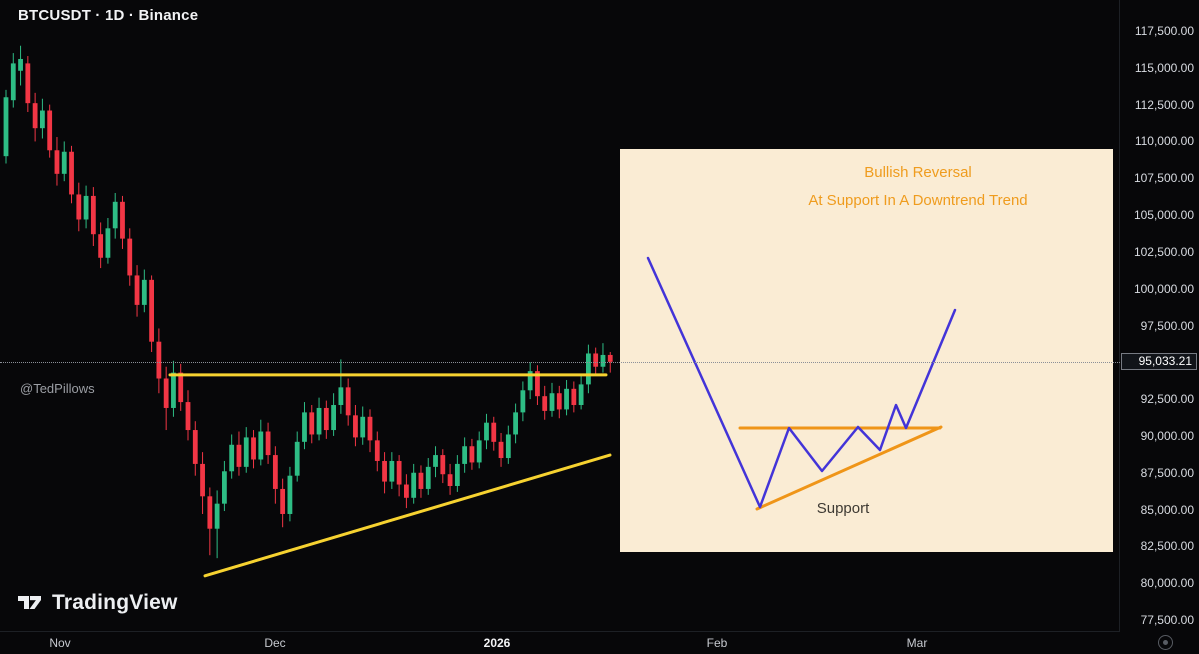  Describe the element at coordinates (918, 200) in the screenshot. I see `panel-title-line2: At Support In A Downtrend Trend` at that location.